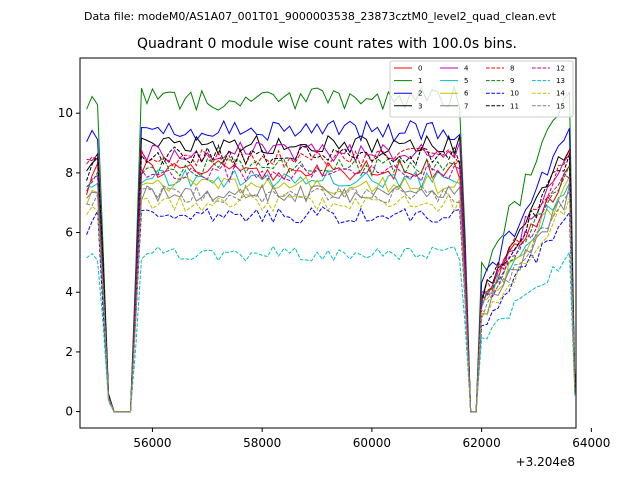  Describe the element at coordinates (262, 443) in the screenshot. I see `x-tick-label: 58000` at that location.